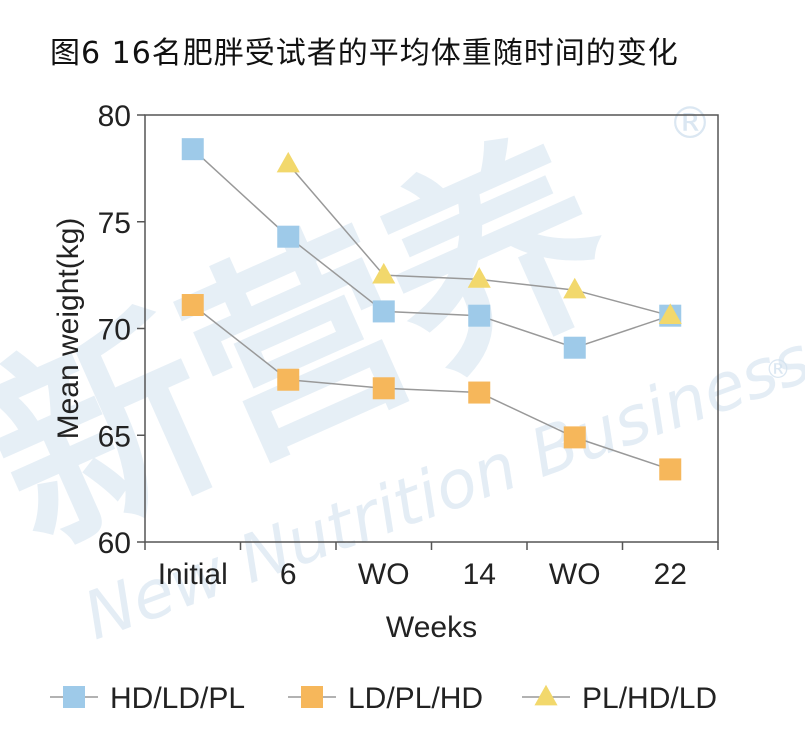 The height and width of the screenshot is (751, 805). I want to click on x-tick-label: 6, so click(288, 574).